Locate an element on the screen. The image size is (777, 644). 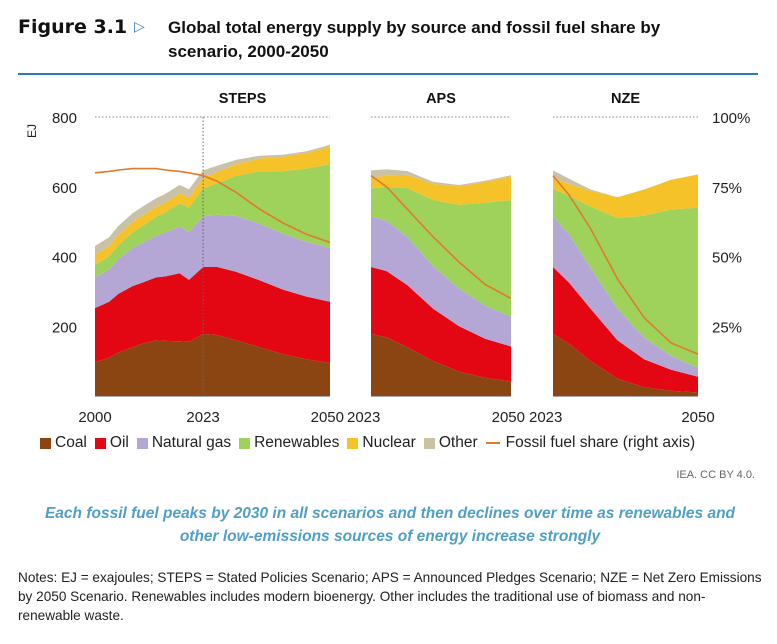
legend-item-coal: Coal is located at coordinates (63, 443).